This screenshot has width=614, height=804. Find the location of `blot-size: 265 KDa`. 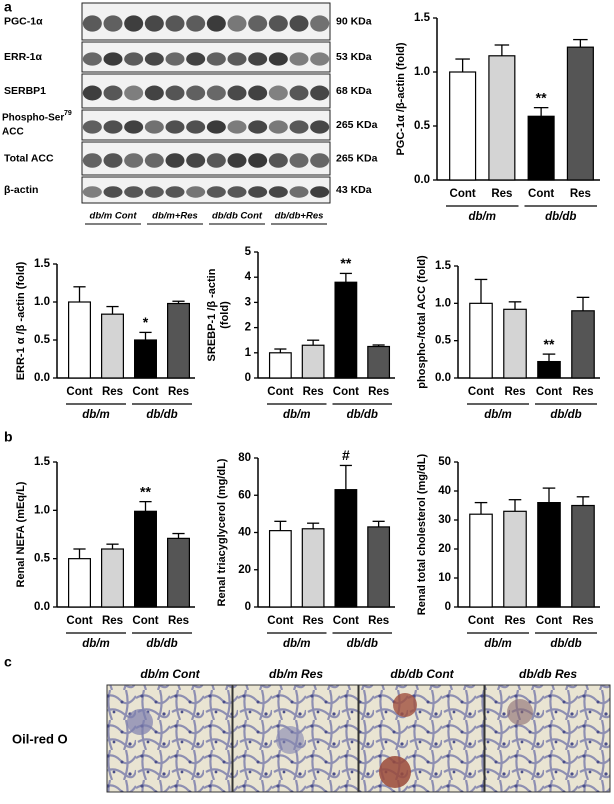

blot-size: 265 KDa is located at coordinates (357, 125).